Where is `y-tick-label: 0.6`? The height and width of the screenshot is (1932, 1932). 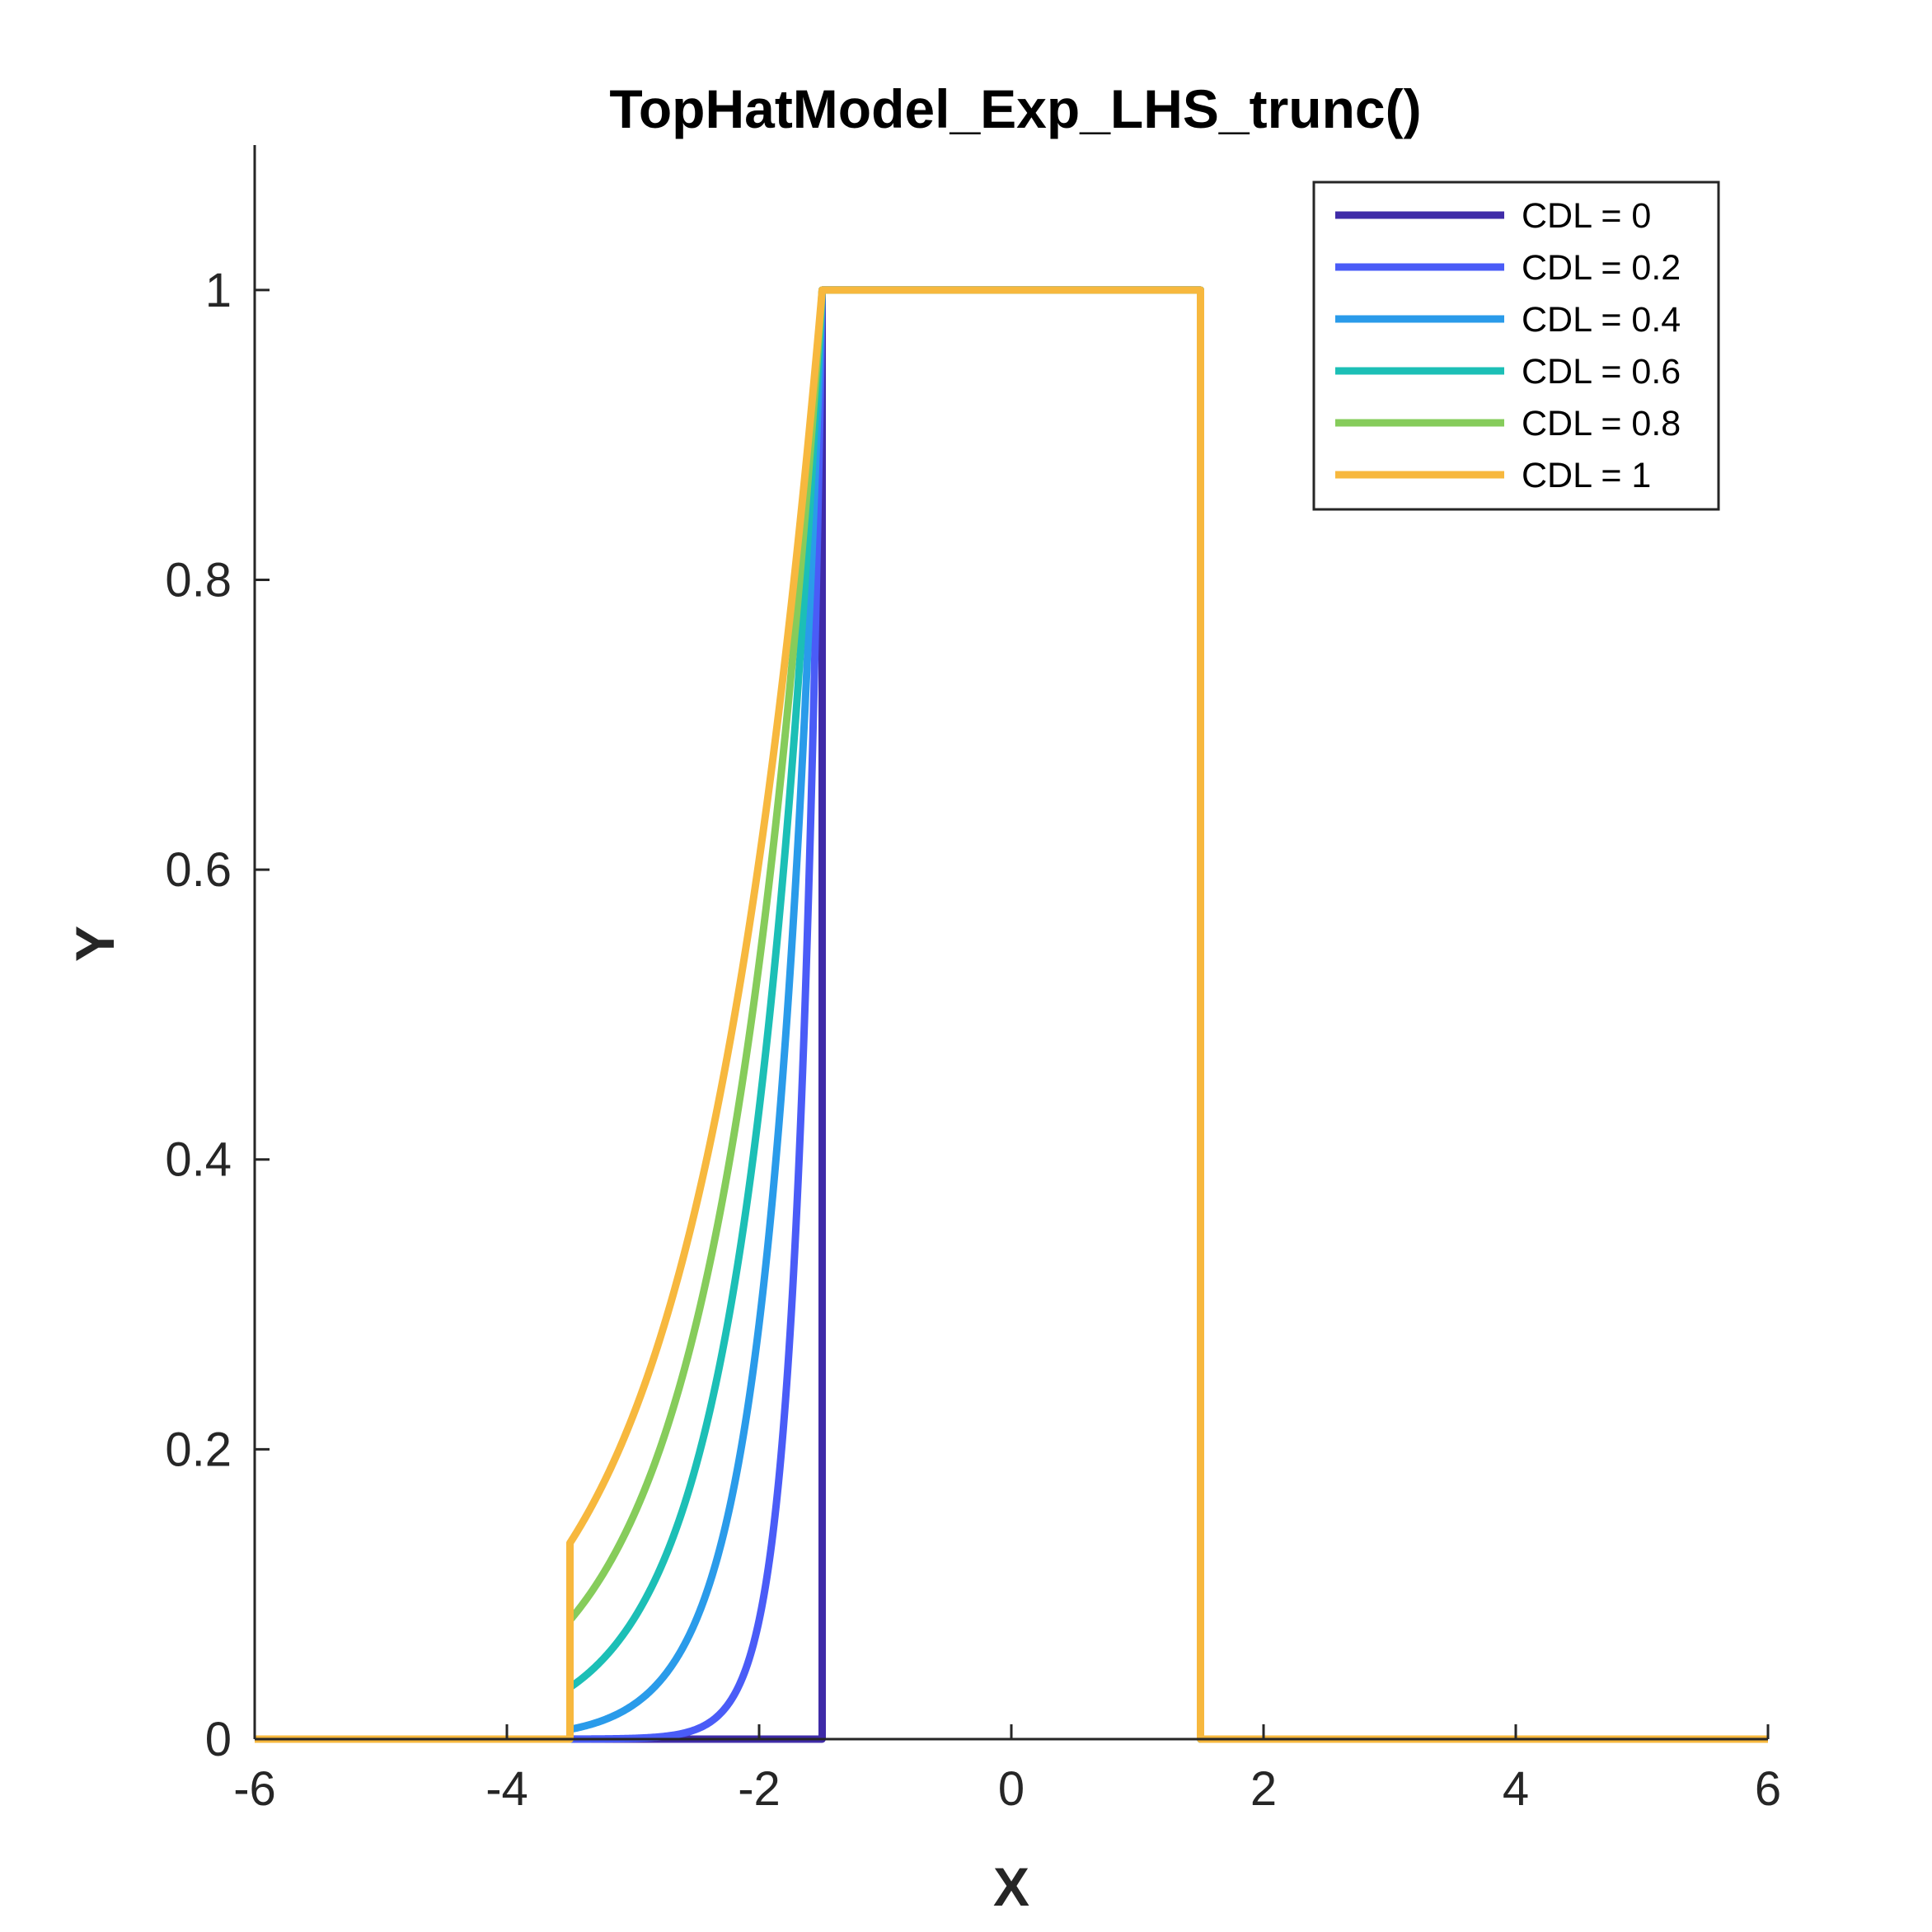 y-tick-label: 0.6 is located at coordinates (198, 870).